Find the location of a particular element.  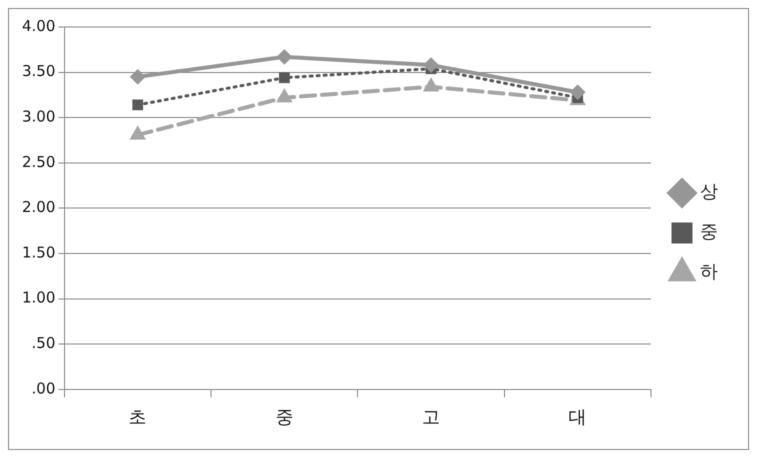

legend-label: 중 is located at coordinates (709, 232).